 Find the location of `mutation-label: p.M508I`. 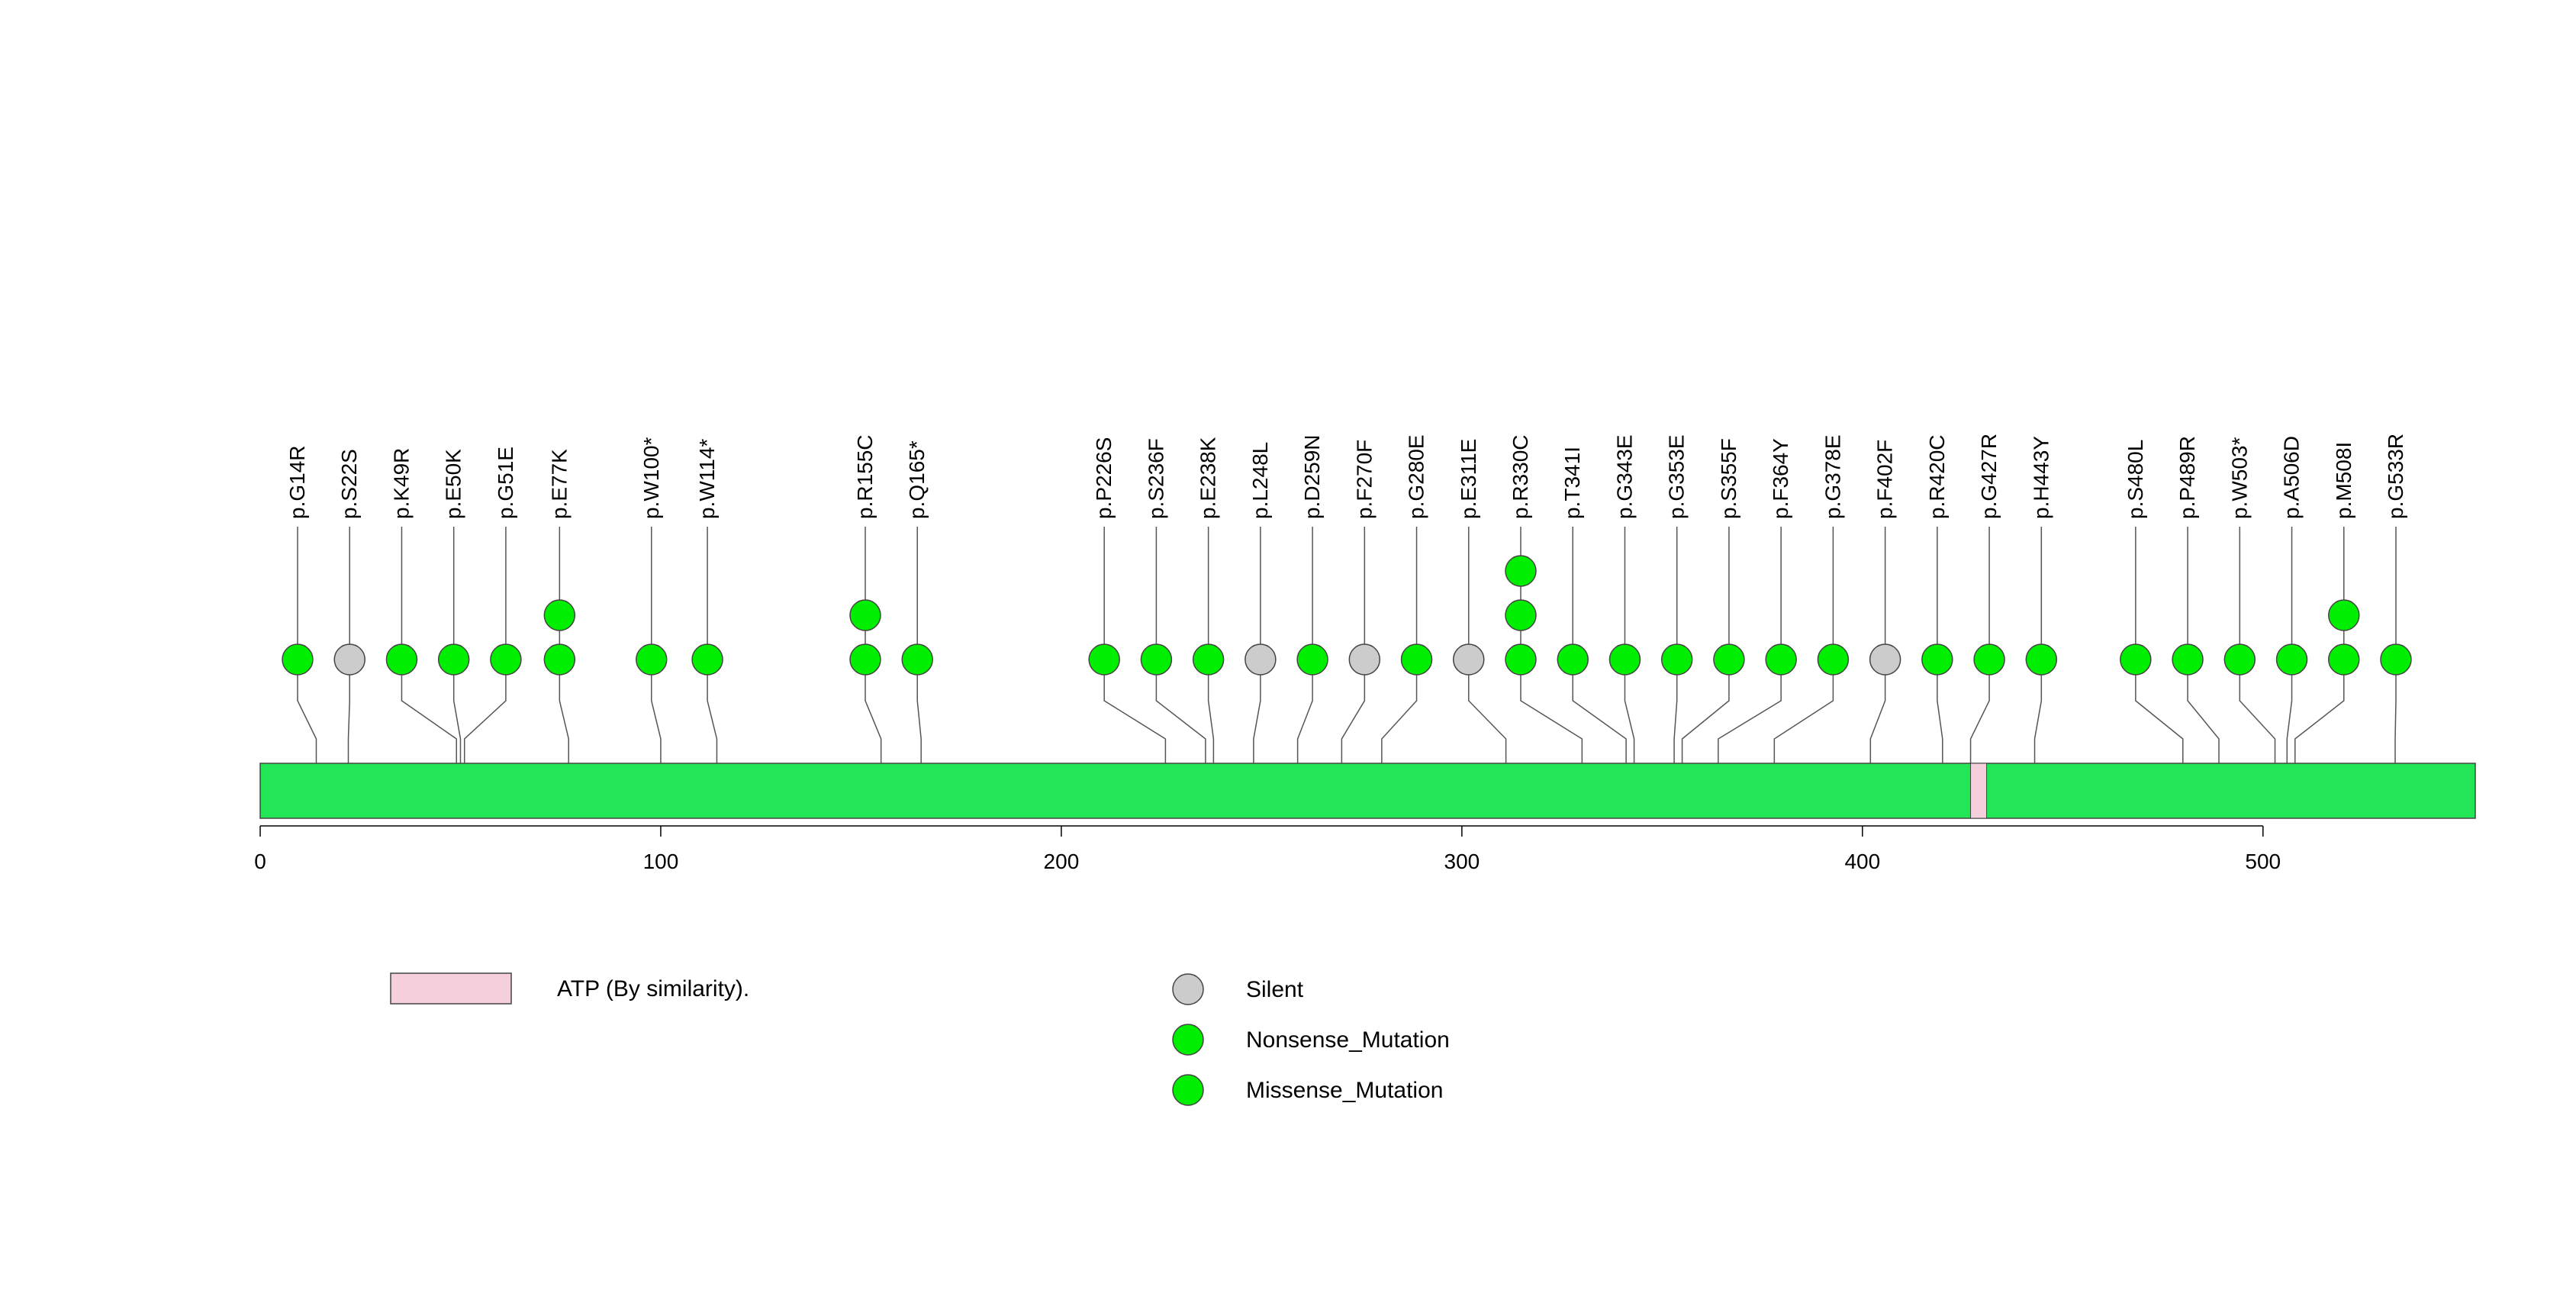

mutation-label: p.M508I is located at coordinates (2343, 480).